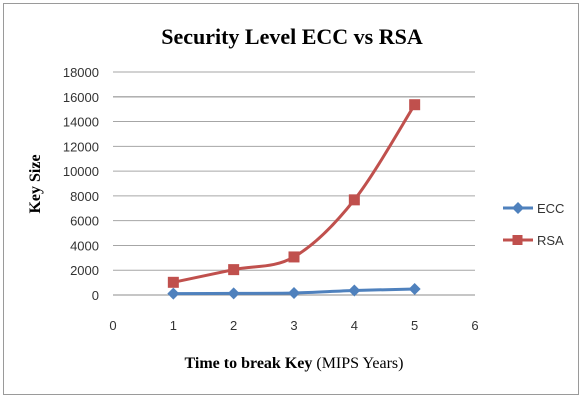 The width and height of the screenshot is (584, 400). I want to click on y-tick-label: 18000, so click(81, 72).